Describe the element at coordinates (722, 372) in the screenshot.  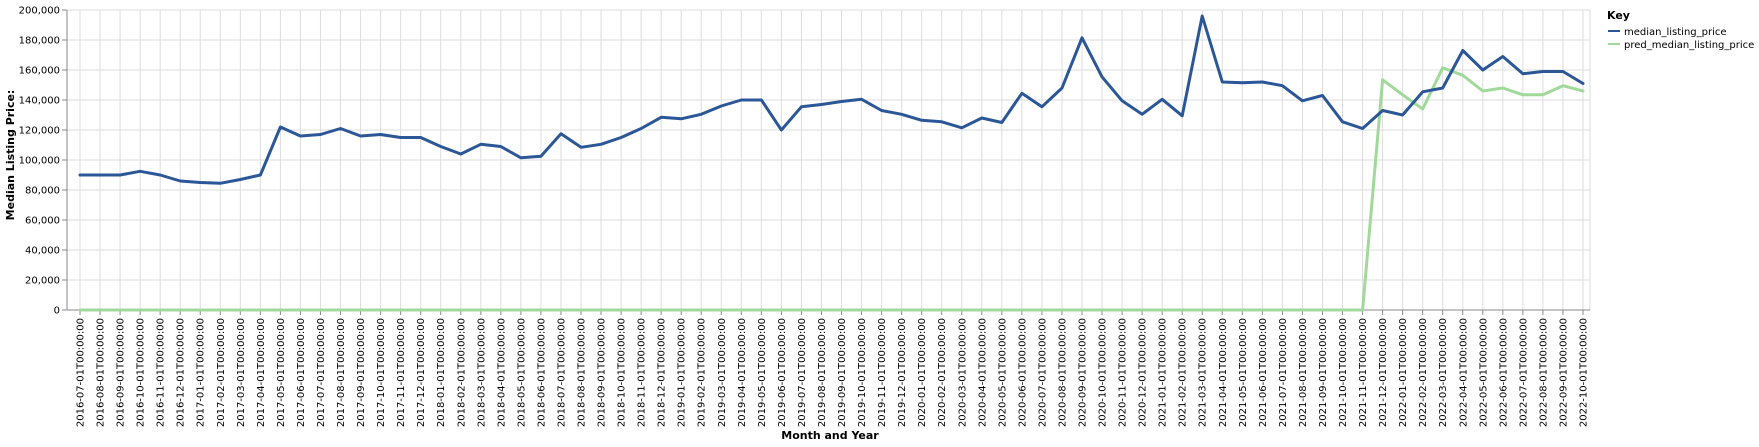
I see `x-tick-label: 2019-03-01T00:00:00` at that location.